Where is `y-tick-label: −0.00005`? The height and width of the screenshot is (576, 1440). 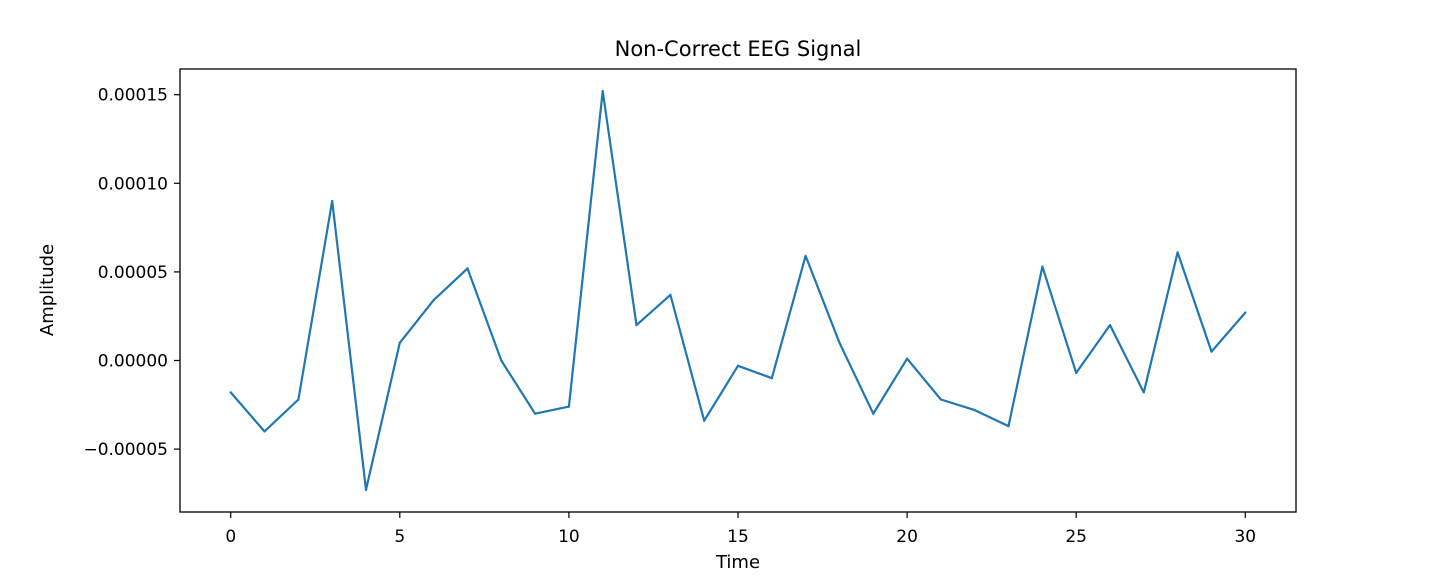
y-tick-label: −0.00005 is located at coordinates (125, 450).